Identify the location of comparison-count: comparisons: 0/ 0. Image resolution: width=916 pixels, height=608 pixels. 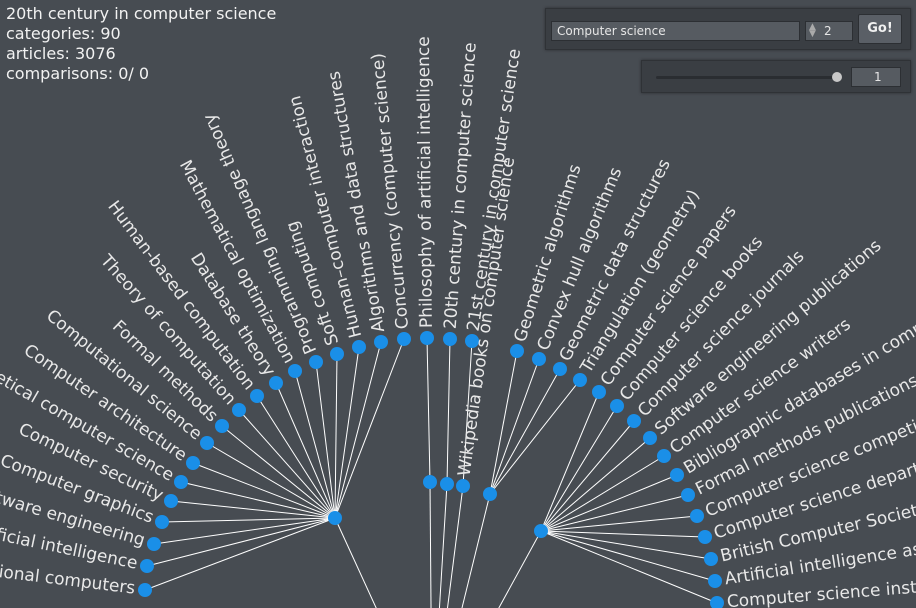
(78, 73).